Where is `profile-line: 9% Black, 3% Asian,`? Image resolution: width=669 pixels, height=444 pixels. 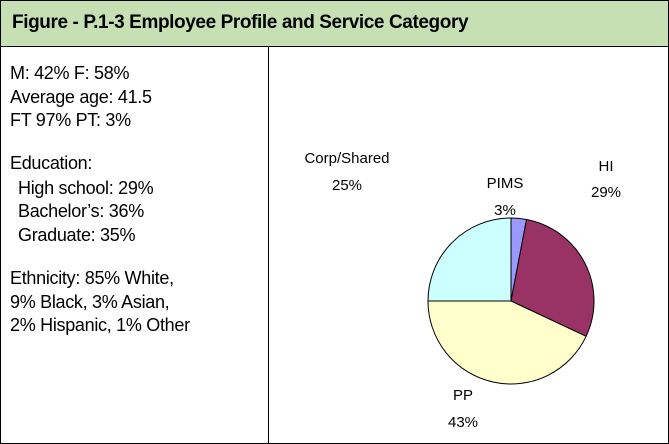
profile-line: 9% Black, 3% Asian, is located at coordinates (90, 302).